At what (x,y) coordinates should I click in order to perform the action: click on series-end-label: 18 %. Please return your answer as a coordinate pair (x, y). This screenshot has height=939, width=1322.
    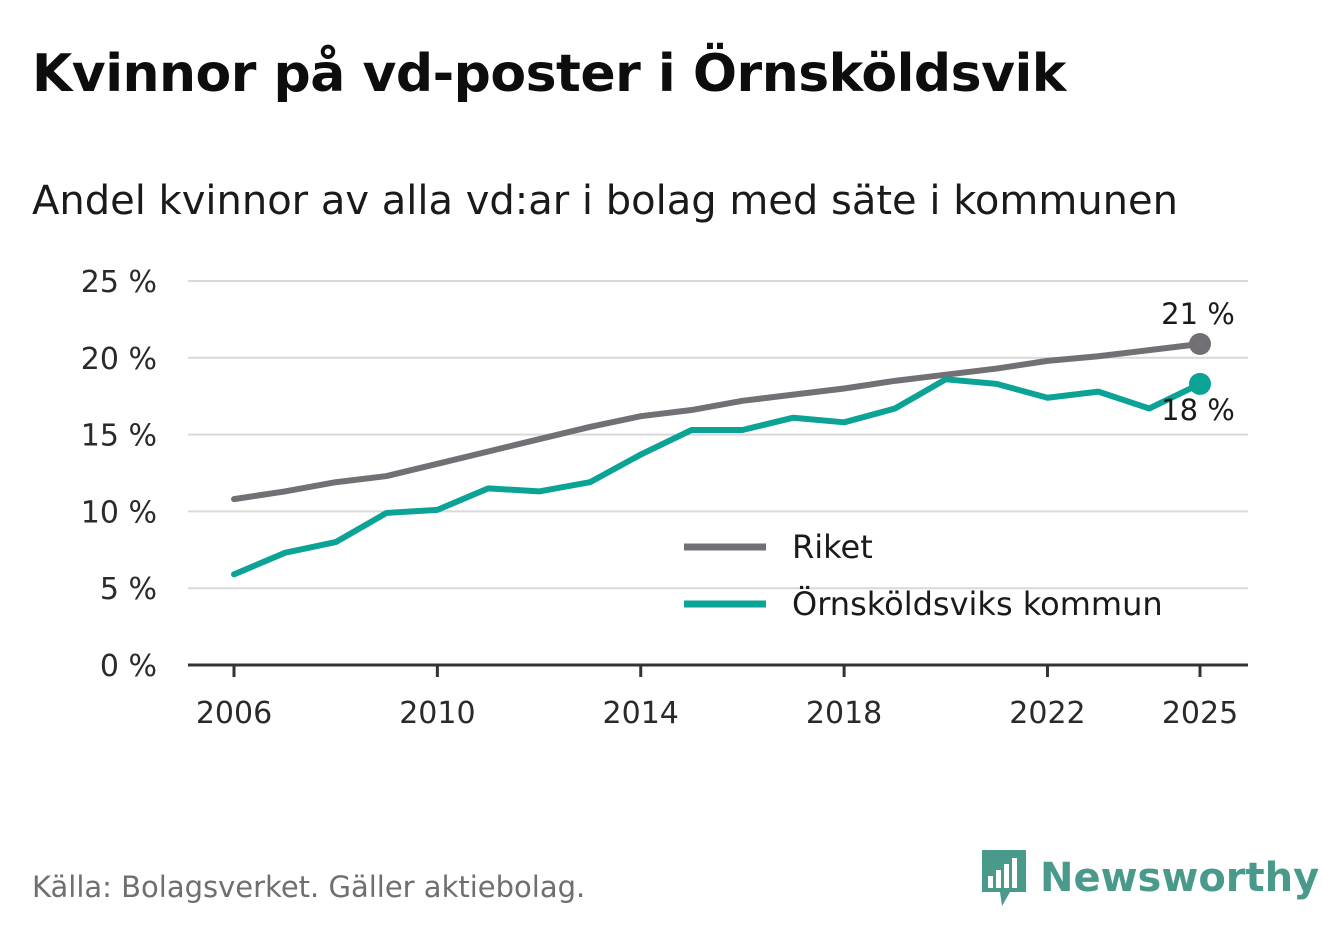
    Looking at the image, I should click on (1198, 410).